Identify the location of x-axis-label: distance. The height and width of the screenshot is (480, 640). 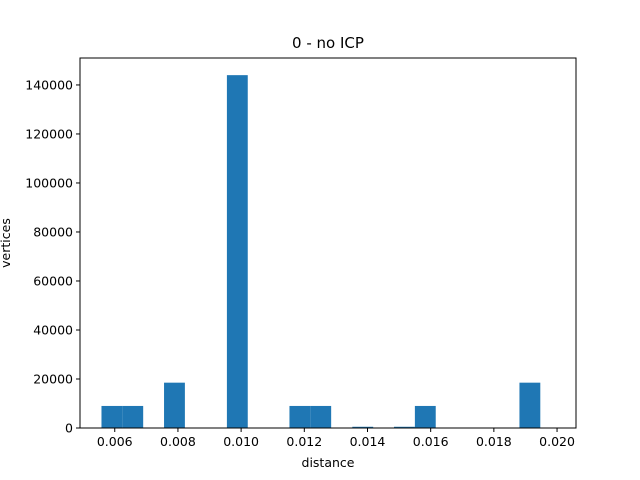
(328, 462).